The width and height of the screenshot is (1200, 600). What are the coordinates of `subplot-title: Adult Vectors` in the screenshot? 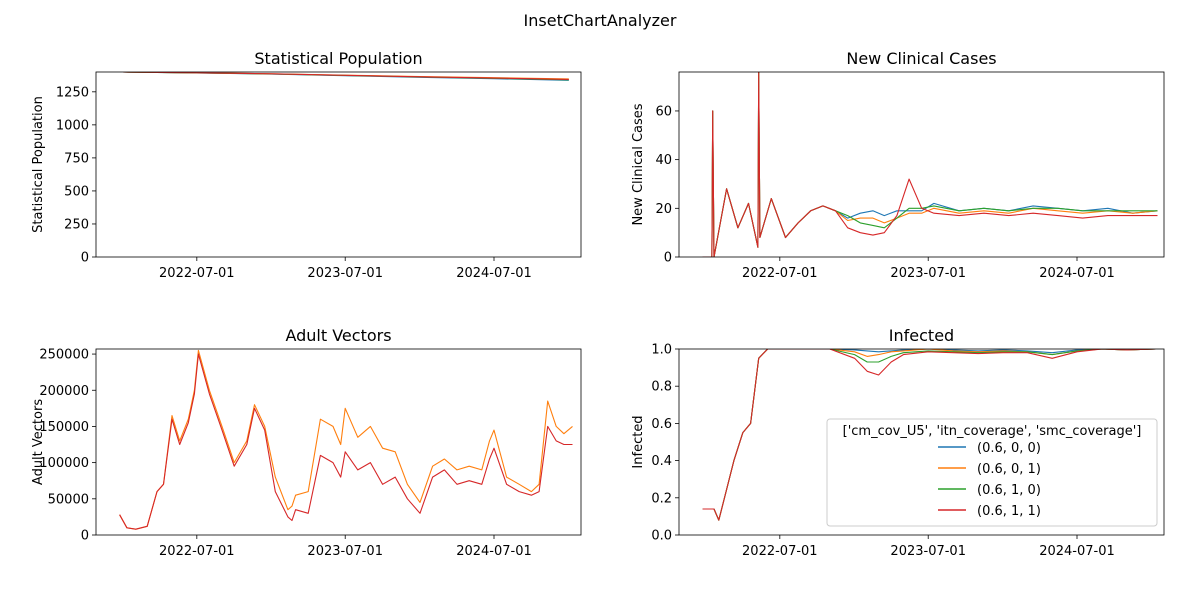 It's located at (338, 335).